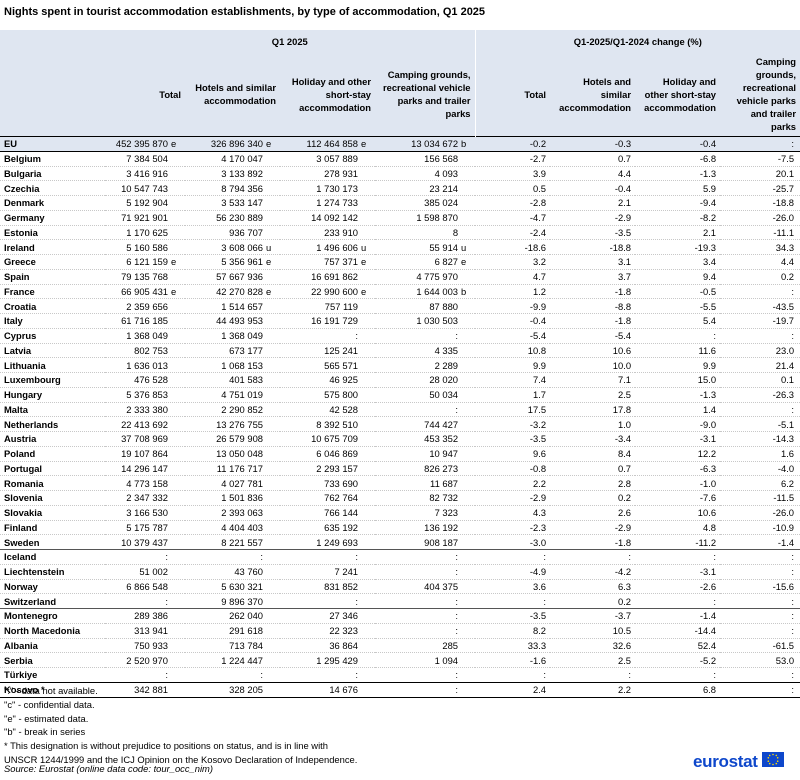 Image resolution: width=800 pixels, height=780 pixels. Describe the element at coordinates (269, 247) in the screenshot. I see `cell-flag: u` at that location.